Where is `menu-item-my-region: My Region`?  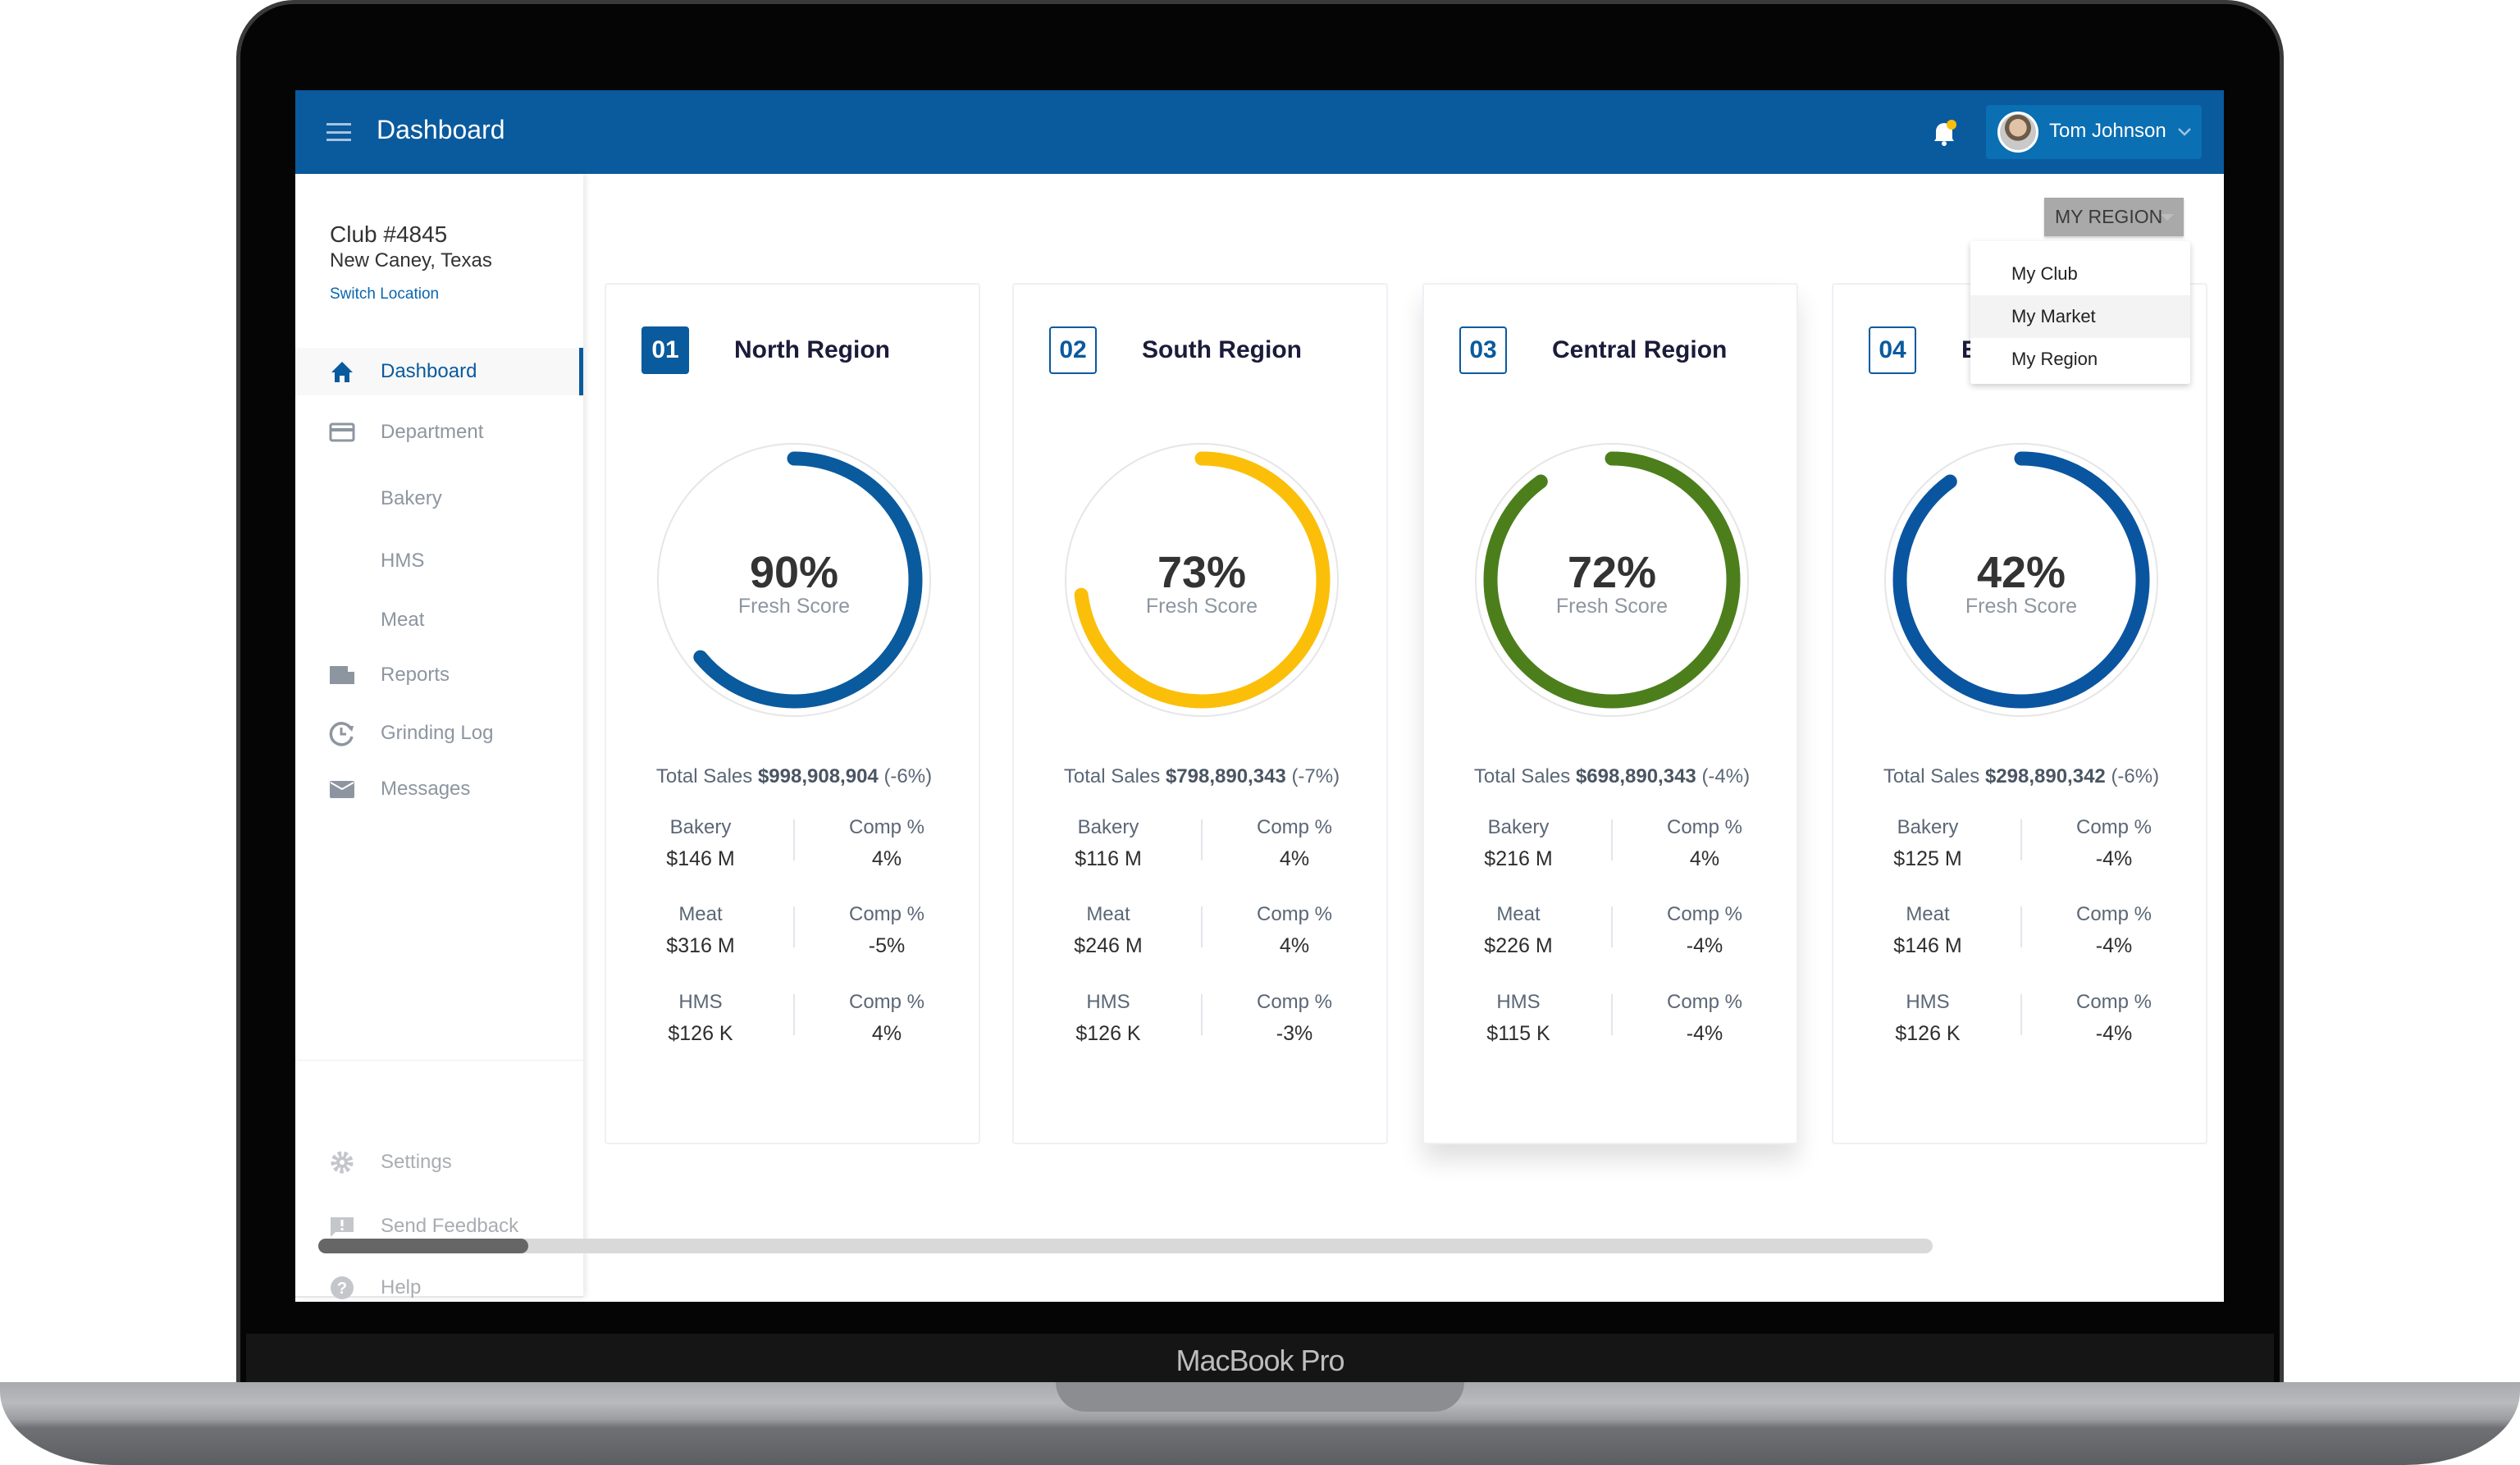 menu-item-my-region: My Region is located at coordinates (2055, 359).